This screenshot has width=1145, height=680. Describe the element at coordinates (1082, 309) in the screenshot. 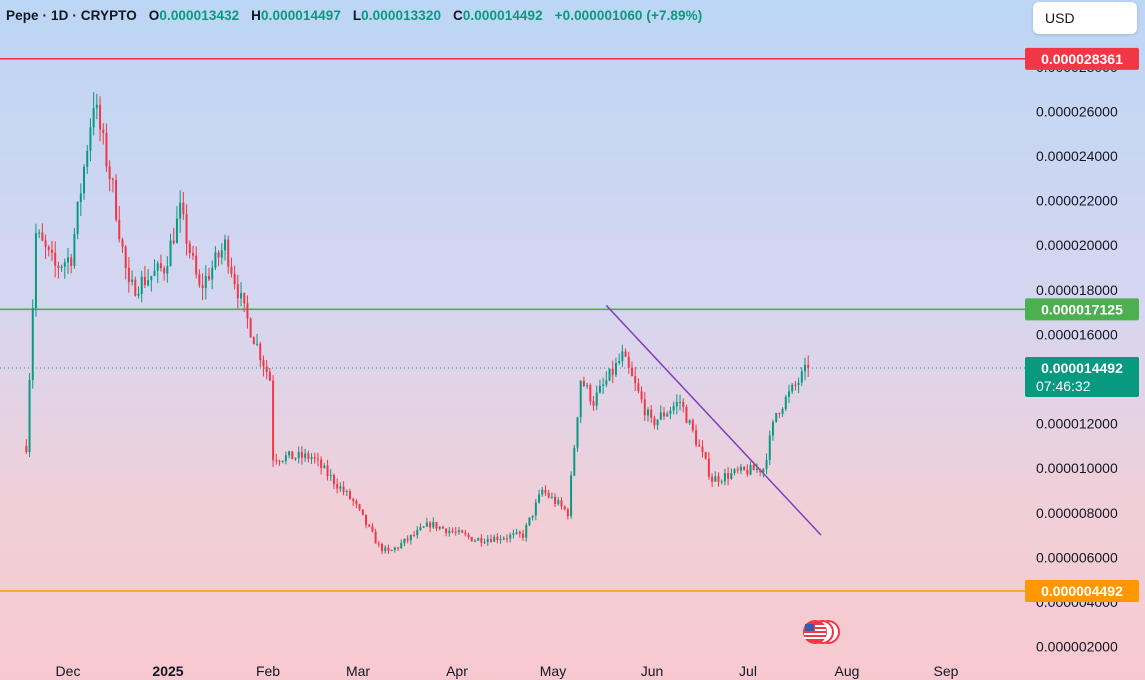

I see `level-price-badge` at that location.